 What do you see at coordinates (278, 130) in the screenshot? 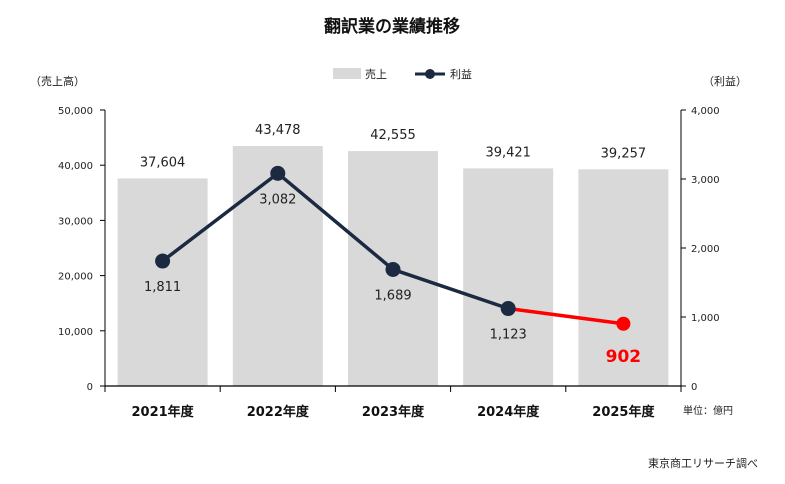
I see `bar-value-label-1: 43,478` at bounding box center [278, 130].